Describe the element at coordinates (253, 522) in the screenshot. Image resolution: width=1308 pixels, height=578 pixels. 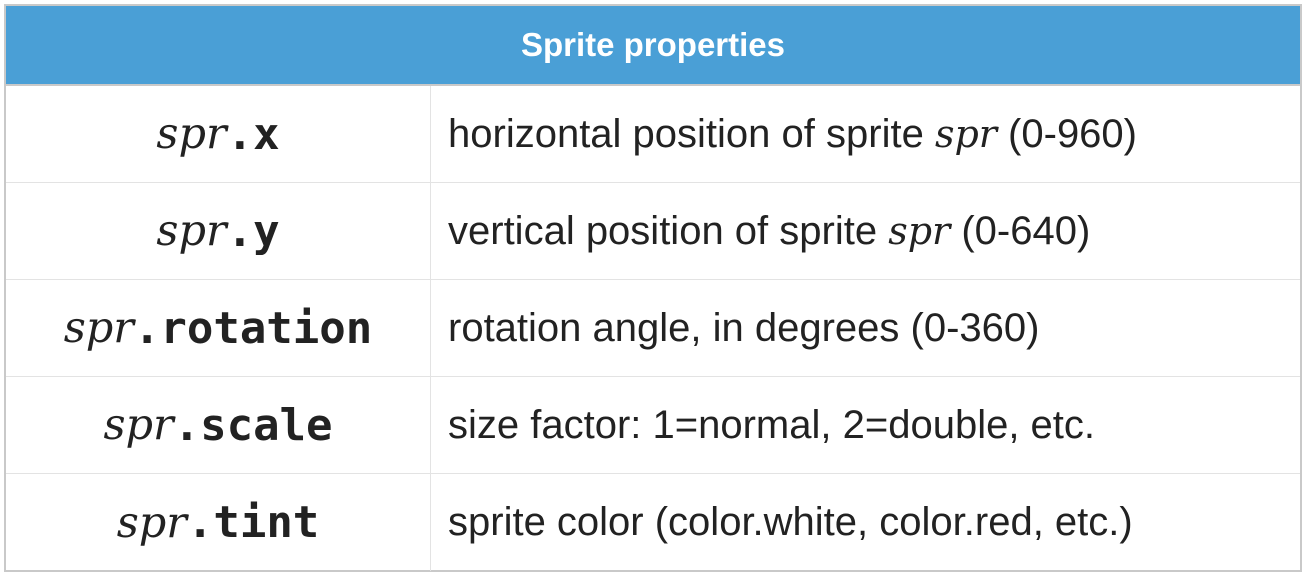
I see `property-name: .tint` at that location.